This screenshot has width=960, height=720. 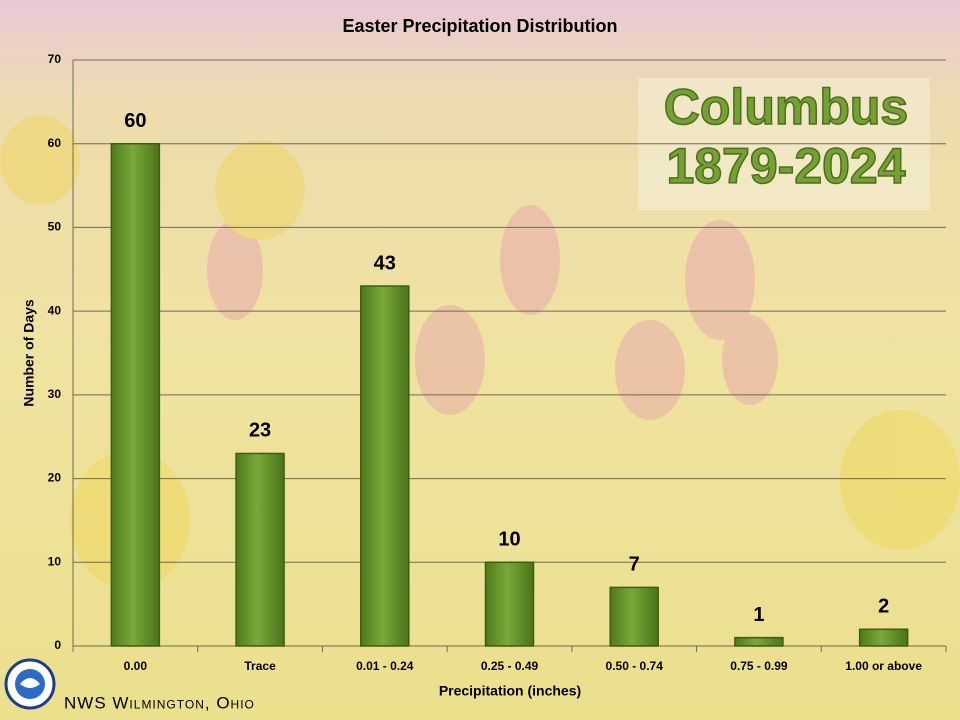 What do you see at coordinates (883, 666) in the screenshot?
I see `x-tick-label: 1.00 or above` at bounding box center [883, 666].